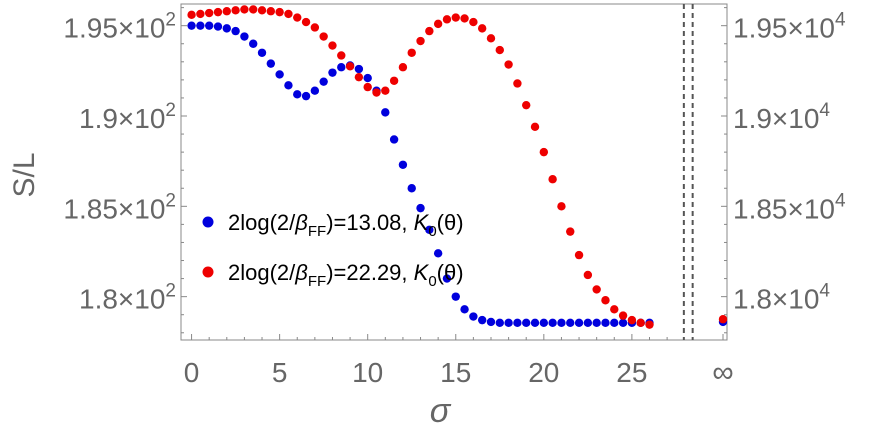  I want to click on x-tick-label-2: 10, so click(367, 372).